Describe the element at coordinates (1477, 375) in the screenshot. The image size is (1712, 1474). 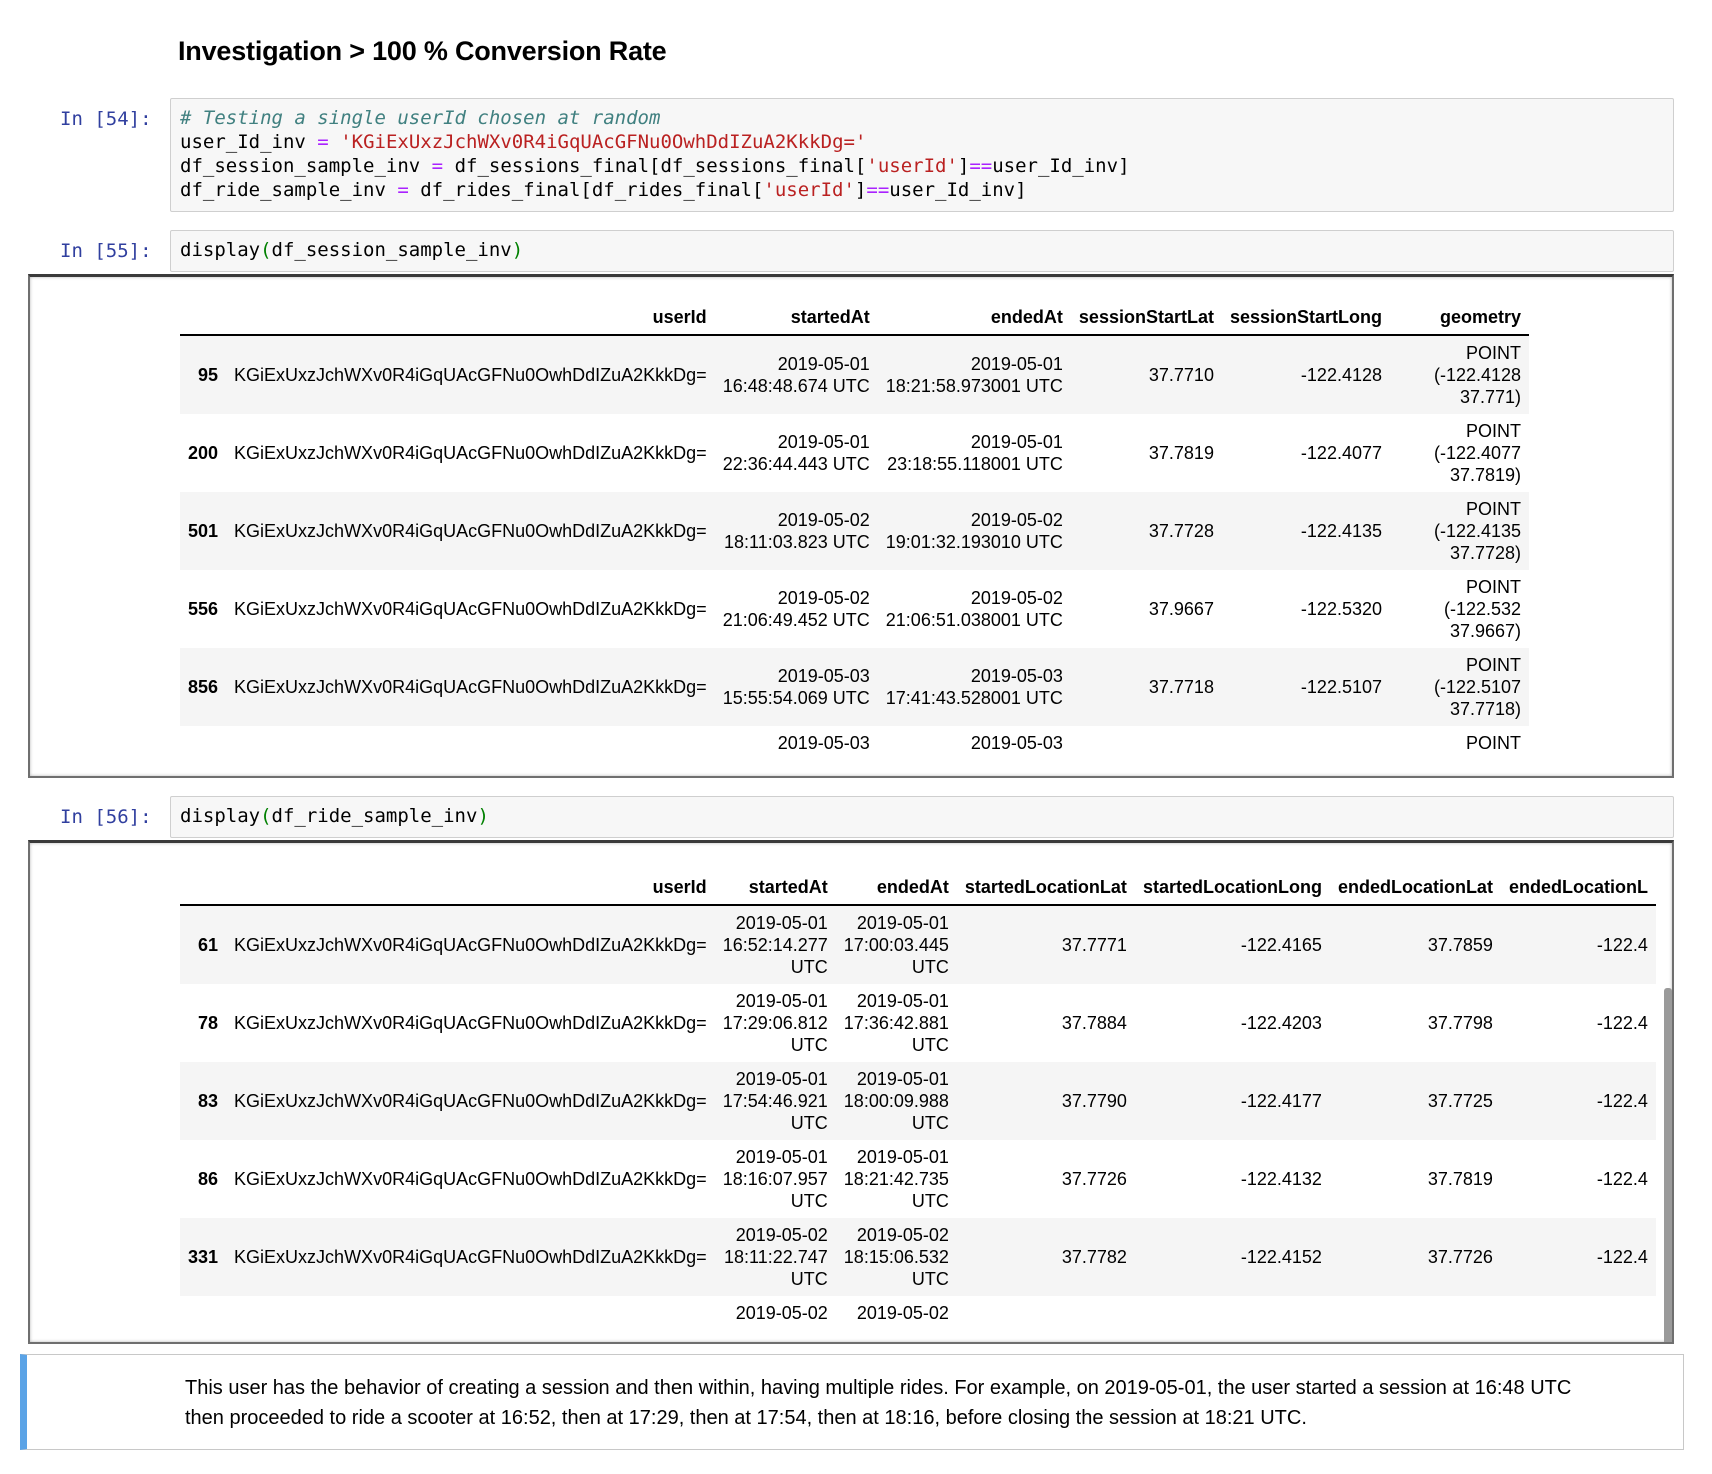
I see `geo-line: (-122.4128` at that location.